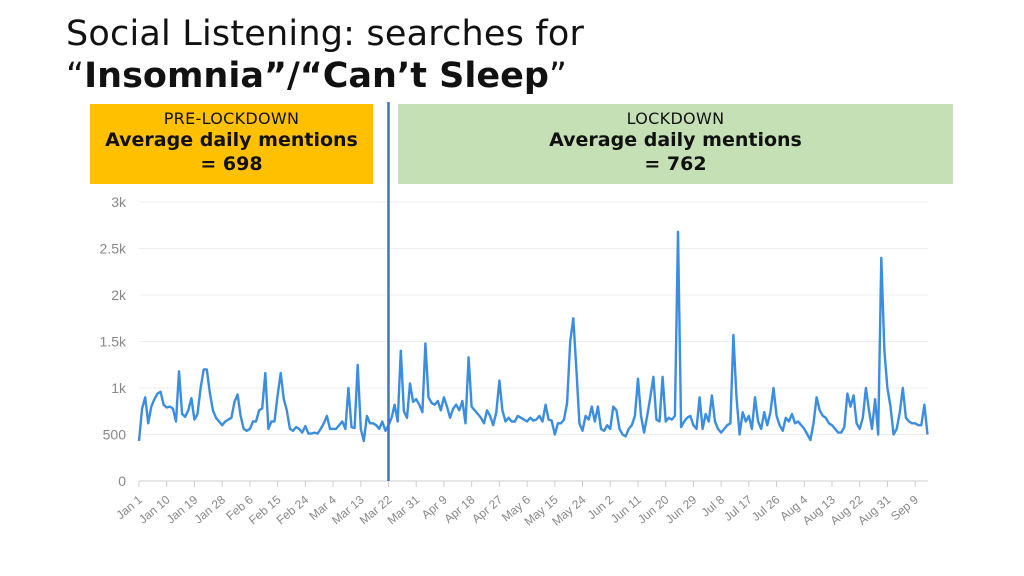  What do you see at coordinates (115, 435) in the screenshot?
I see `y-tick-label: 500` at bounding box center [115, 435].